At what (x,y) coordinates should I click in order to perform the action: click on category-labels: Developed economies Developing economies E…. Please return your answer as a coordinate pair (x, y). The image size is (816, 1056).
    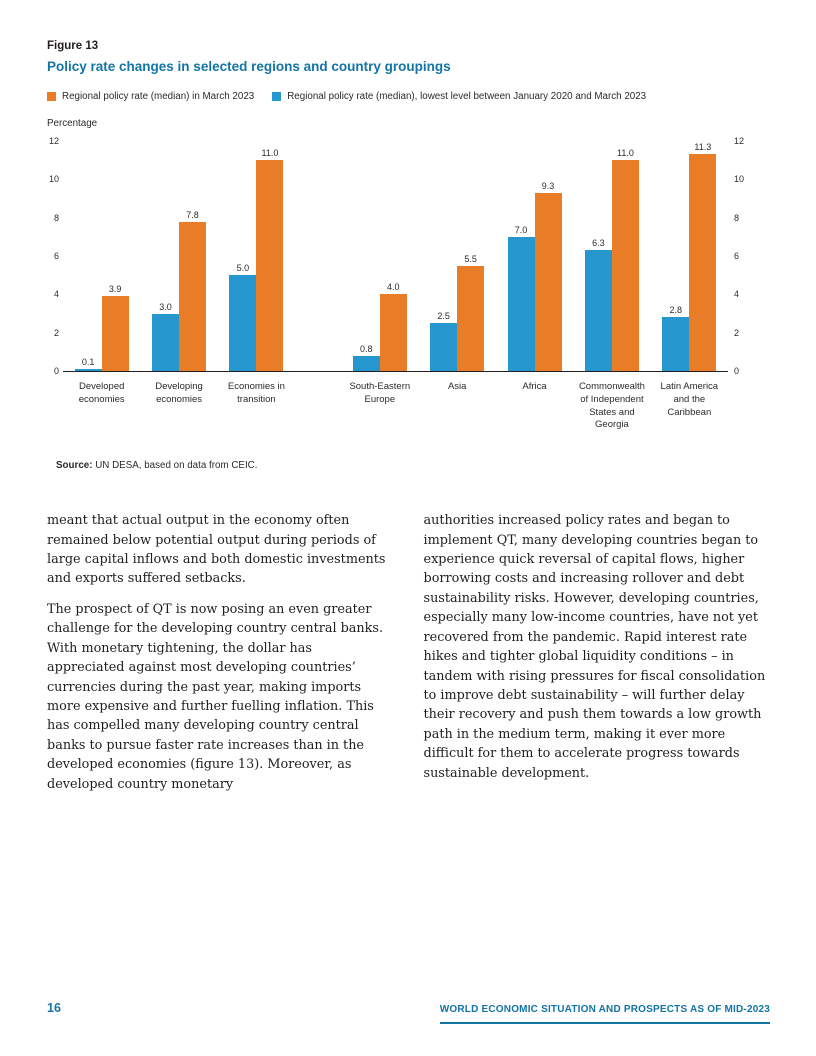
    Looking at the image, I should click on (395, 406).